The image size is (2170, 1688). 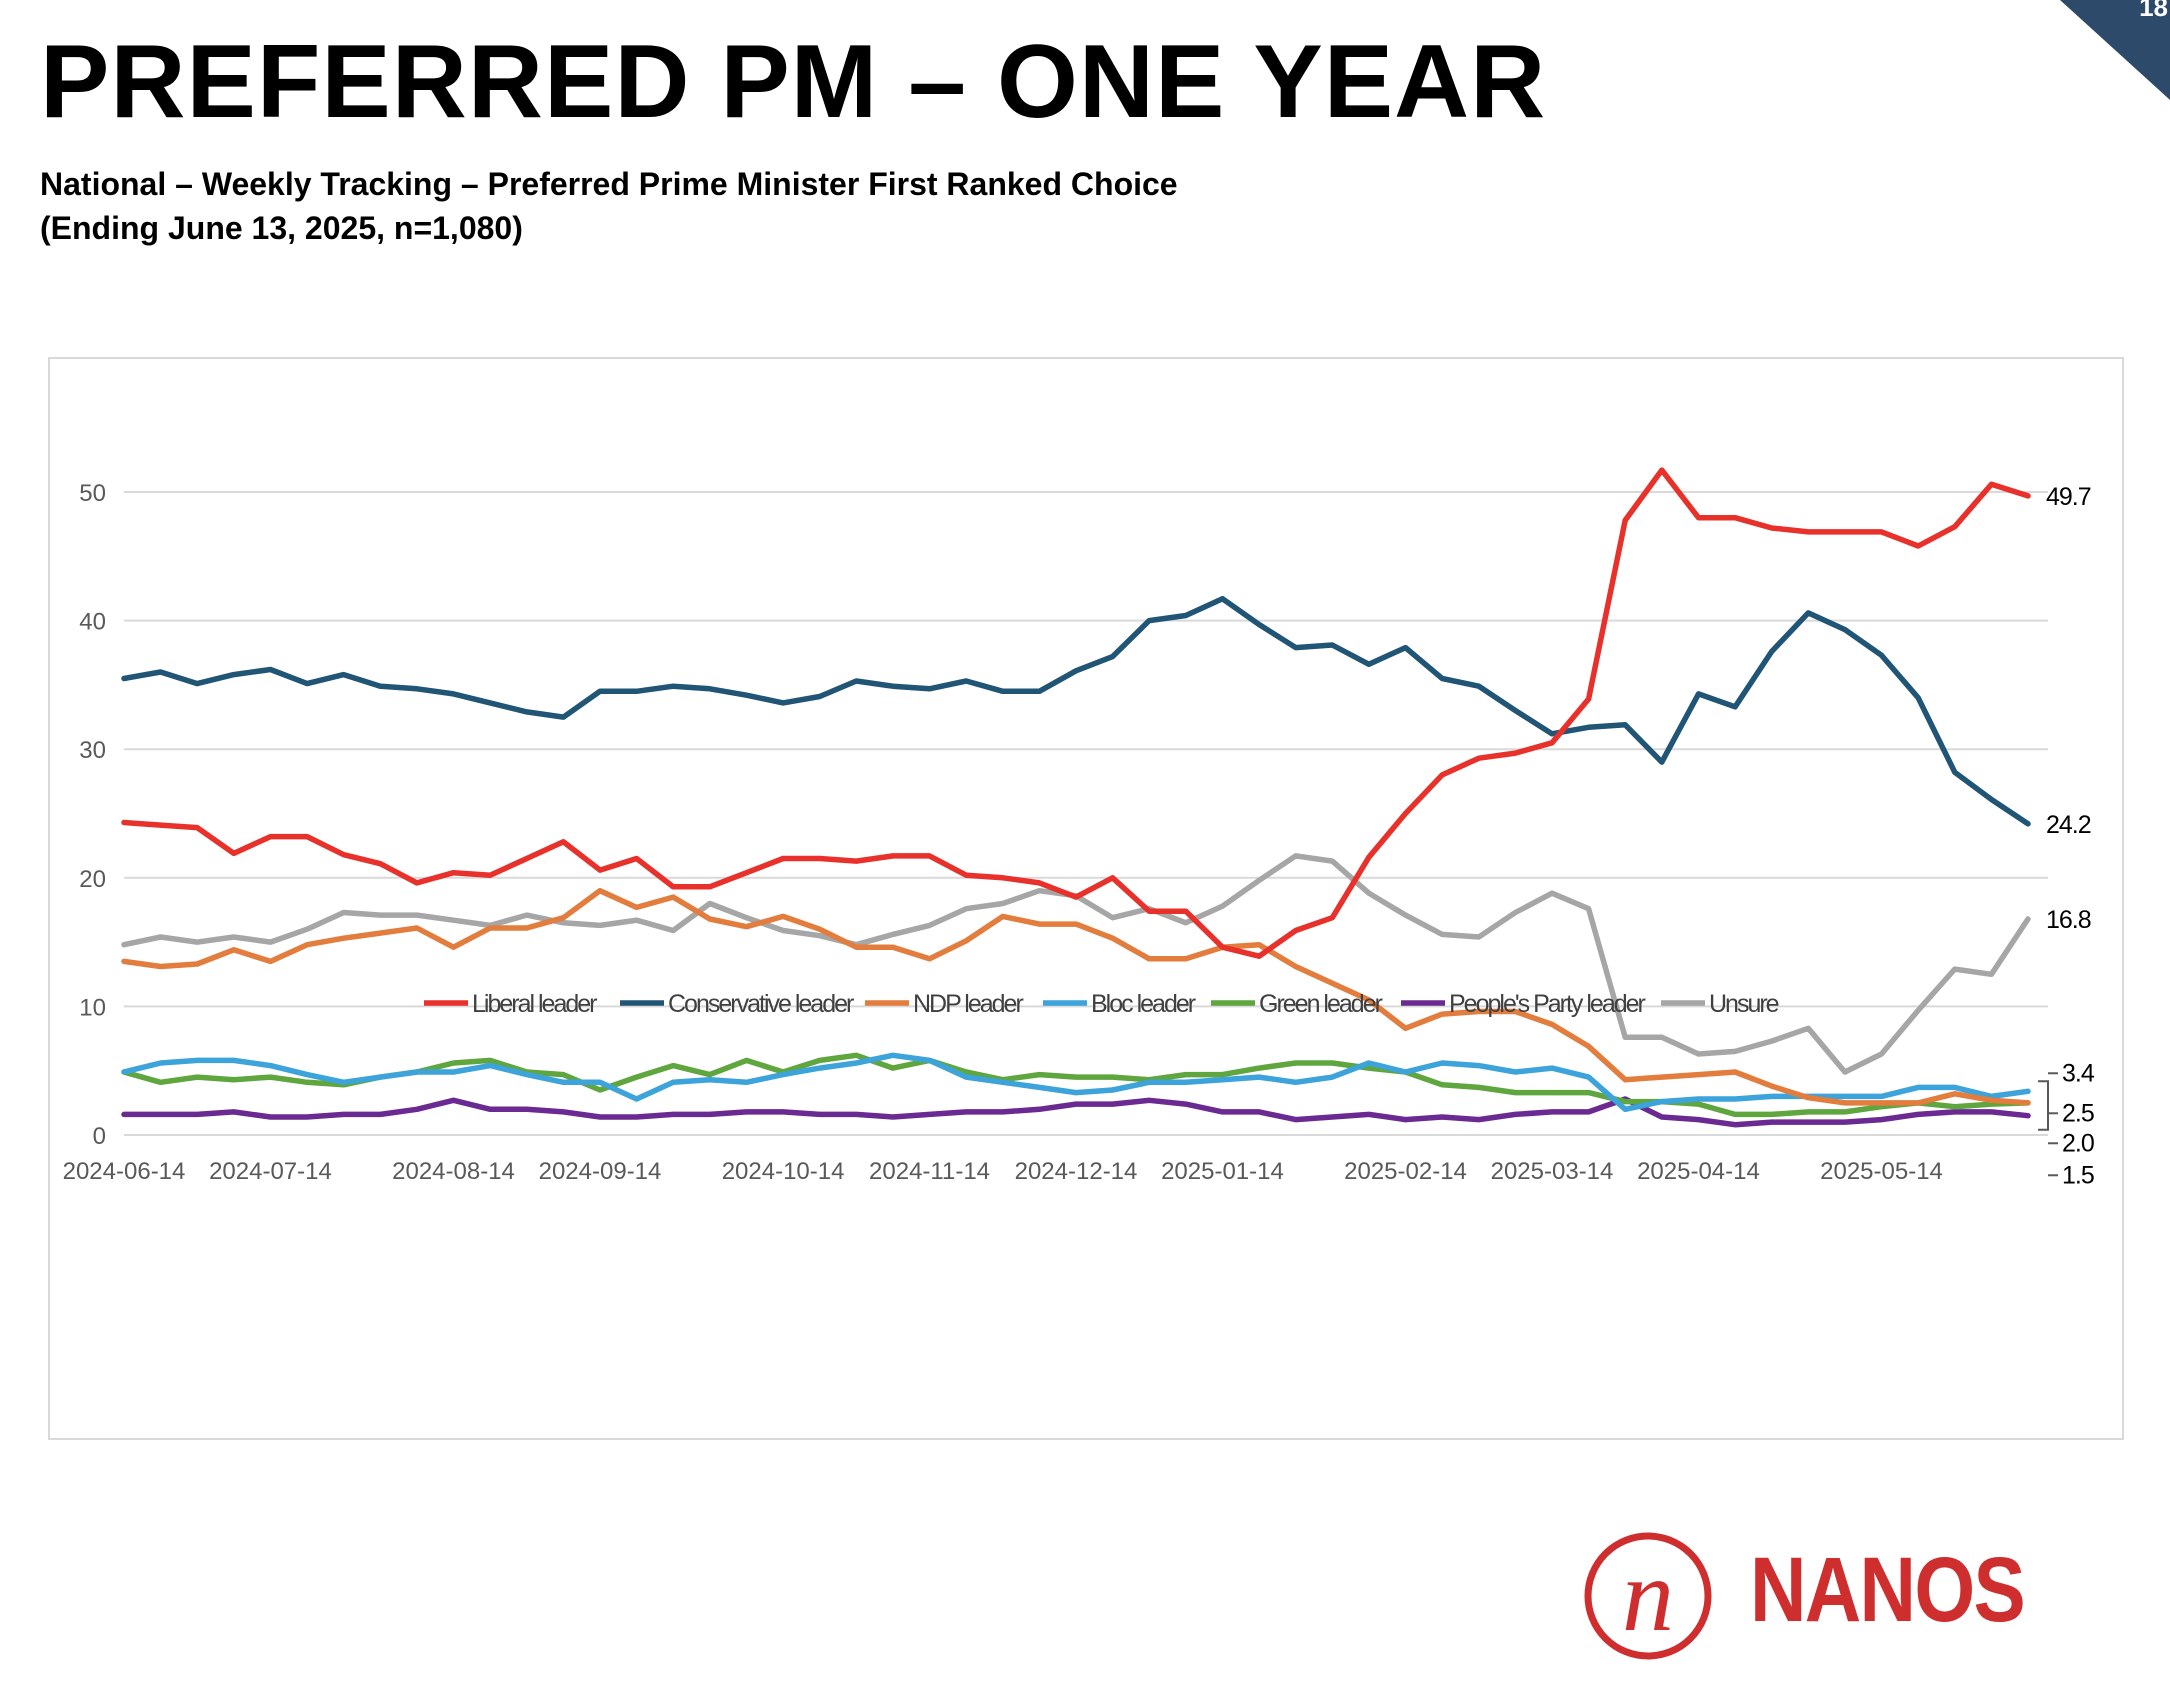 What do you see at coordinates (2043, 1105) in the screenshot?
I see `label-bracket` at bounding box center [2043, 1105].